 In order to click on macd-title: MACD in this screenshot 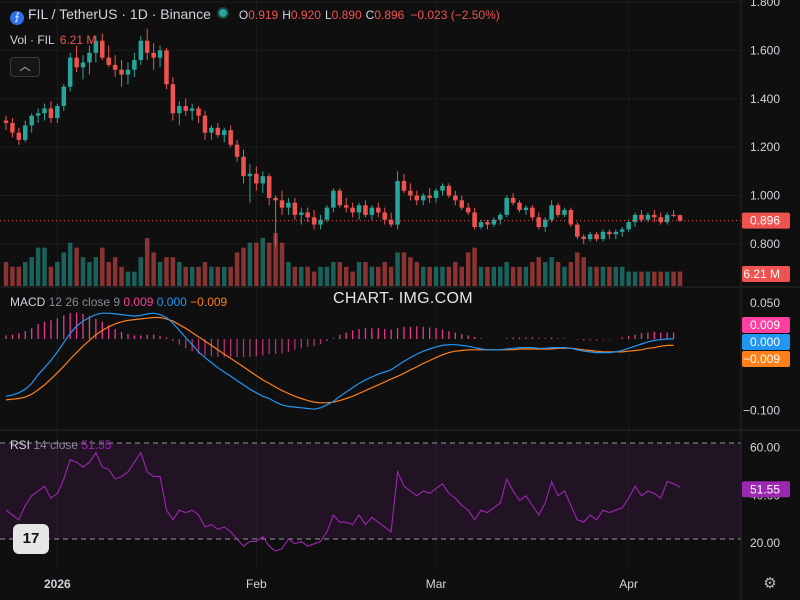, I will do `click(28, 302)`.